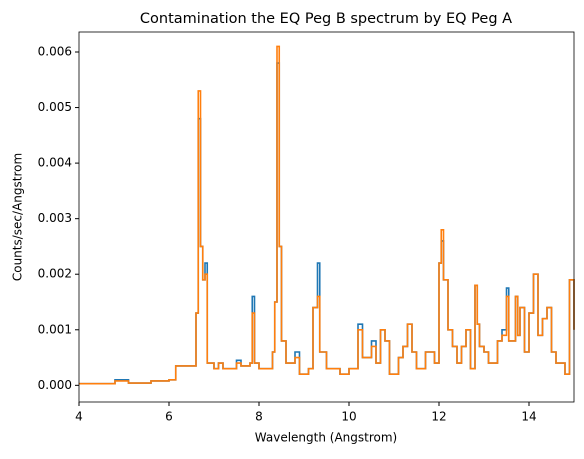 Image resolution: width=584 pixels, height=459 pixels. What do you see at coordinates (55, 52) in the screenshot?
I see `y-tick-label: 0.006` at bounding box center [55, 52].